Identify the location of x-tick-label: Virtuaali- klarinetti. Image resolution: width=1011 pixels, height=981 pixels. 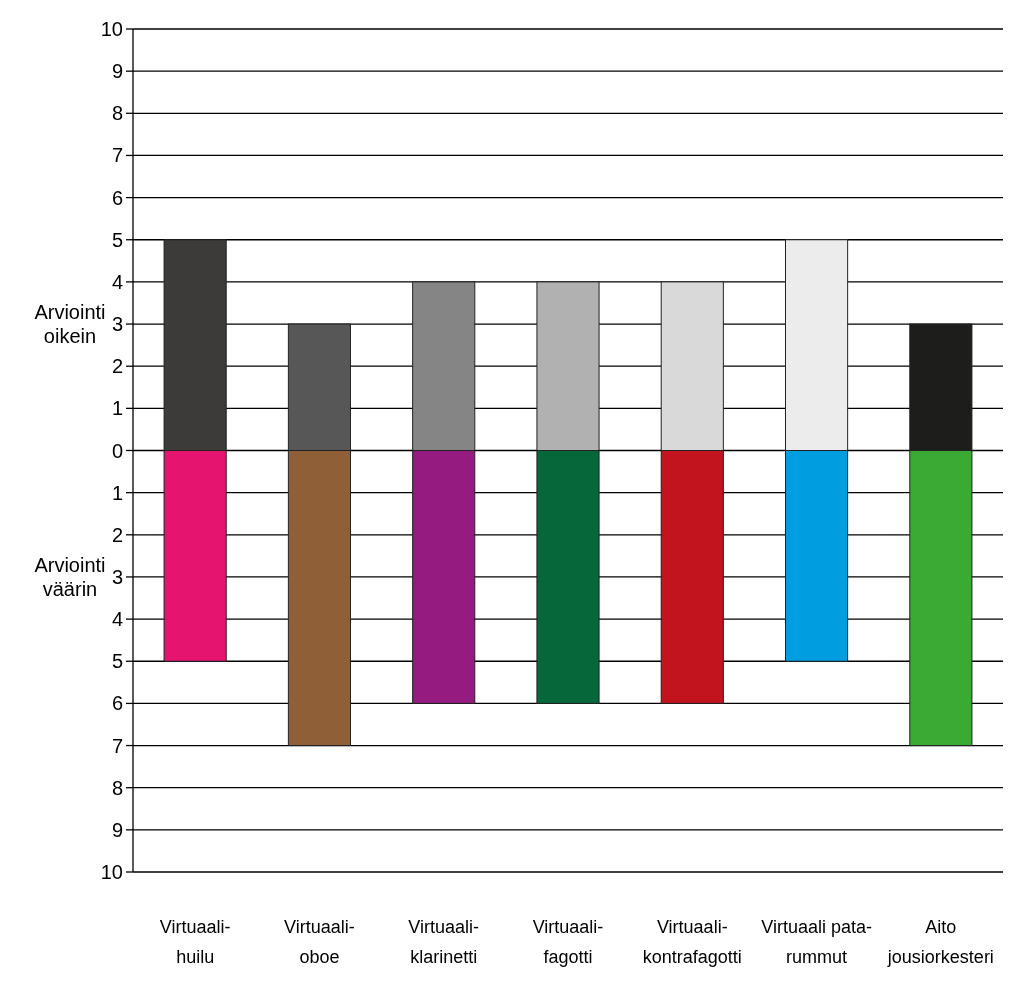
(444, 942).